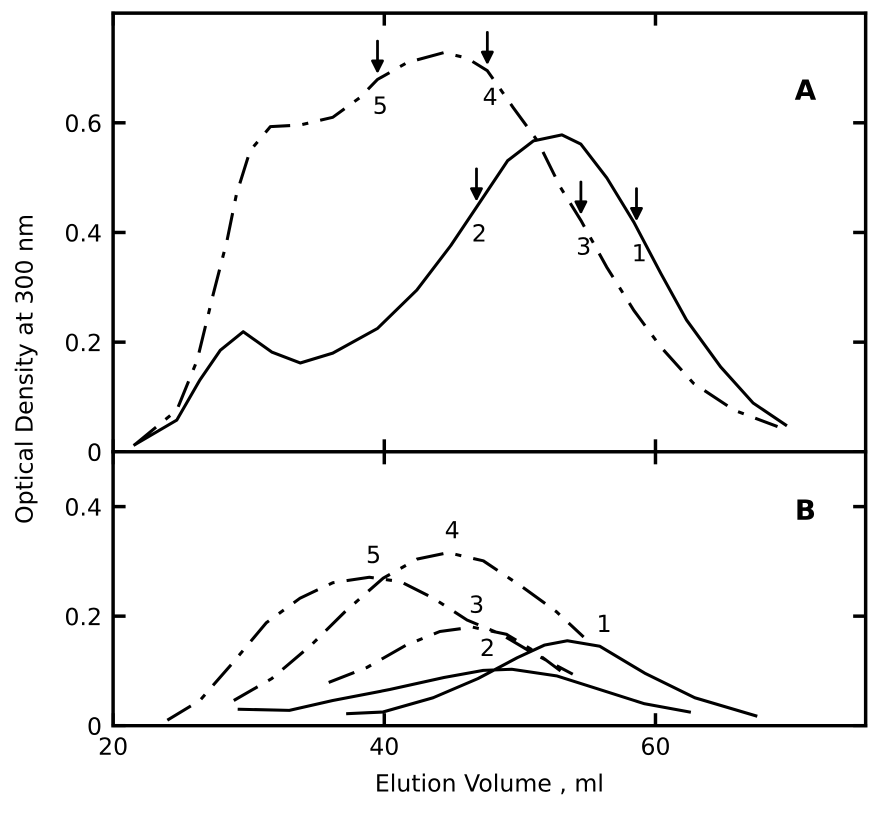 The width and height of the screenshot is (870, 820). What do you see at coordinates (655, 746) in the screenshot?
I see `x-tick-label: 60` at bounding box center [655, 746].